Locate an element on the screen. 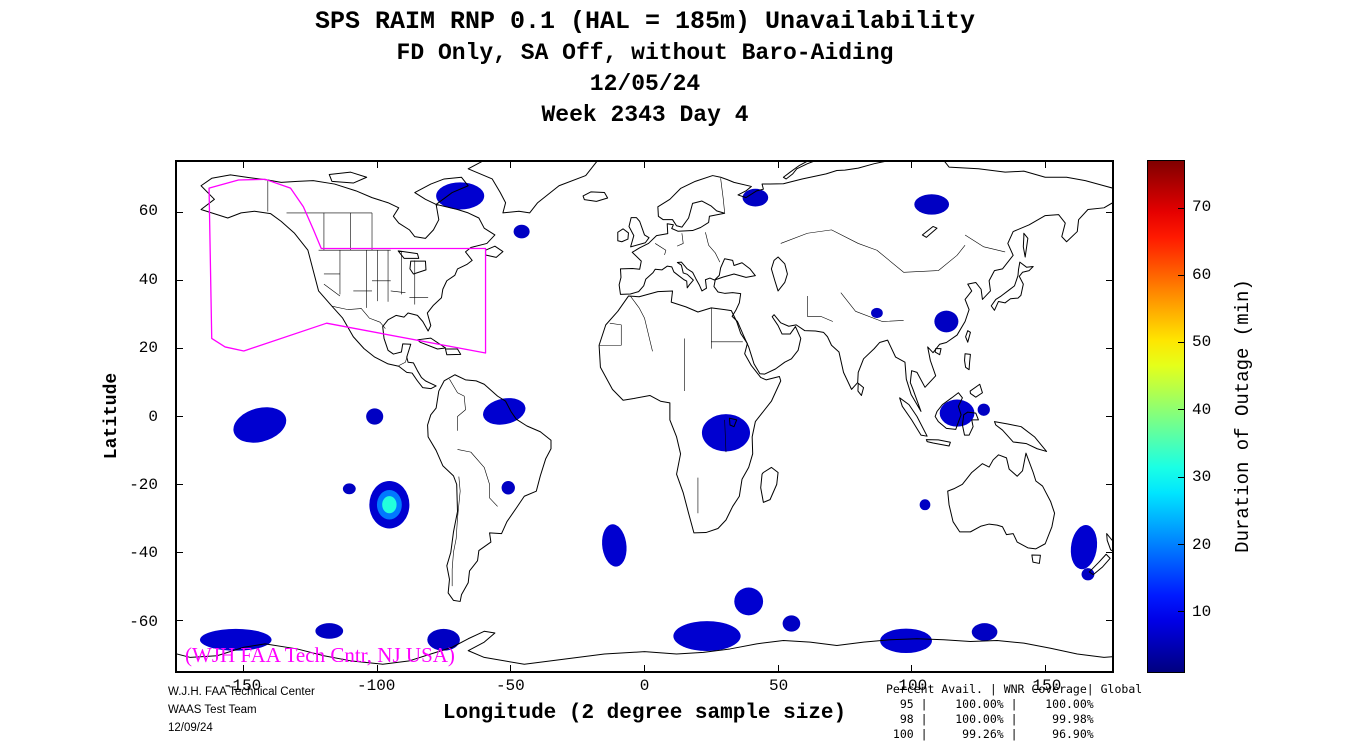 Image resolution: width=1350 pixels, height=750 pixels. credit-line-org: W.J.H. FAA Technical Center is located at coordinates (241, 692).